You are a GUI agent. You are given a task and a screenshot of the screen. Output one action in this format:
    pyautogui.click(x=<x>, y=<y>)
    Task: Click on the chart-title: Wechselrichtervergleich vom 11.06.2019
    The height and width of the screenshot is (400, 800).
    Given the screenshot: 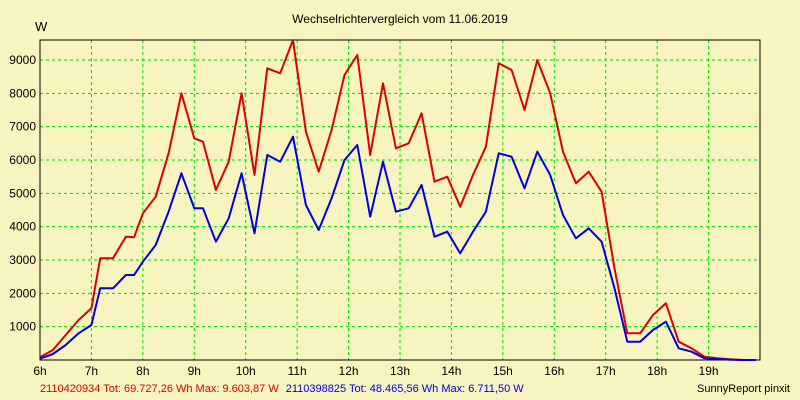 What is the action you would take?
    pyautogui.click(x=400, y=19)
    